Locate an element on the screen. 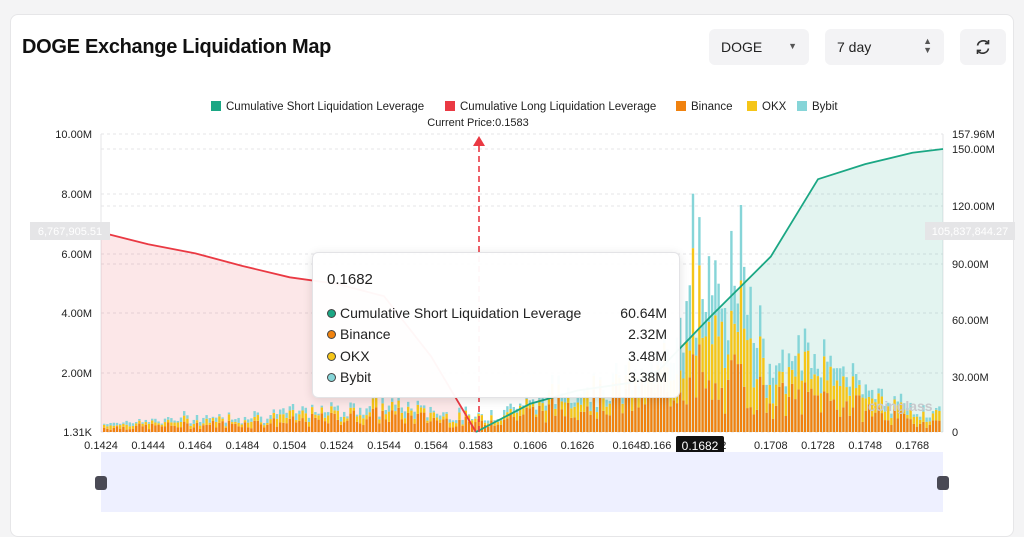 This screenshot has width=1024, height=537. period-select: 7 day ▲ ▼ is located at coordinates (884, 47).